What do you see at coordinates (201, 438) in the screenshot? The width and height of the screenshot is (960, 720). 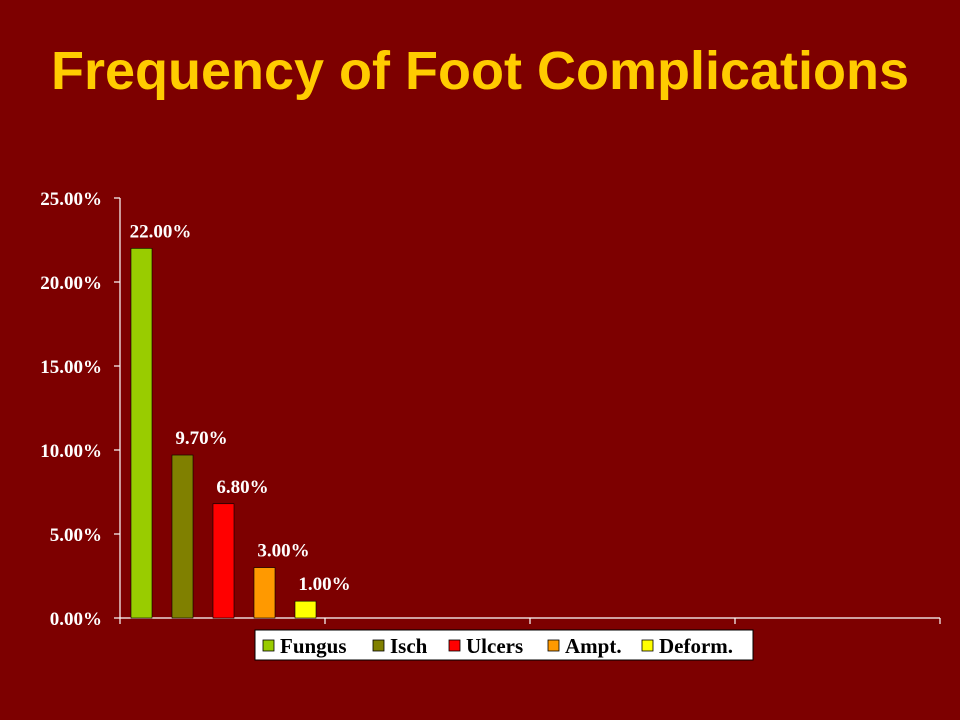 I see `data-label: 9.70%` at bounding box center [201, 438].